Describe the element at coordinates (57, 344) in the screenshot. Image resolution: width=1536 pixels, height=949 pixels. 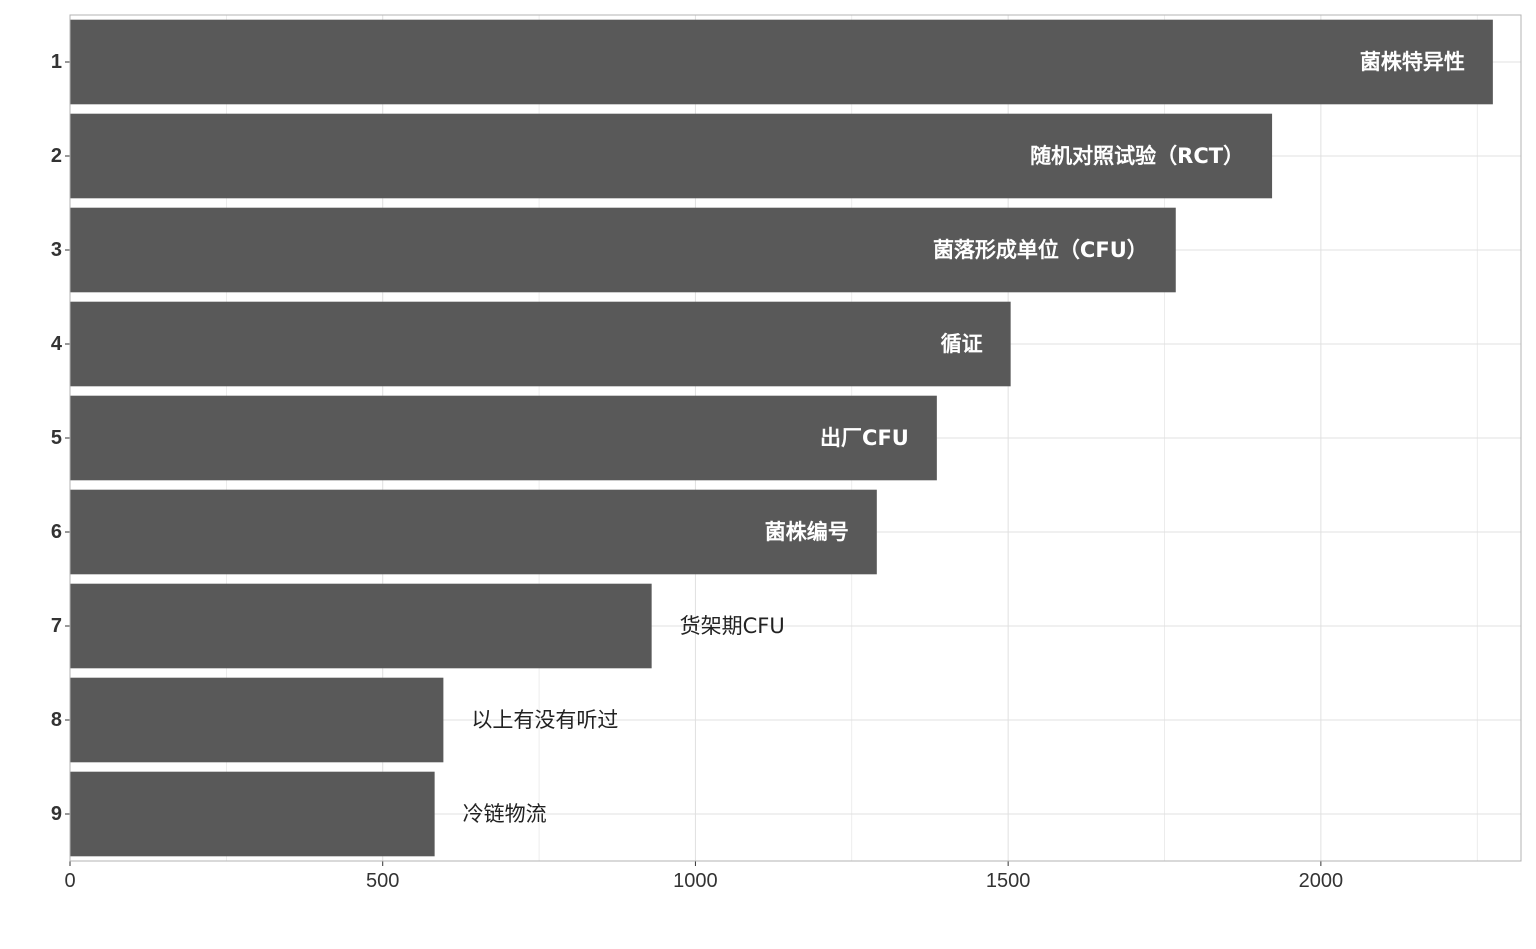
I see `y-tick-label: 4` at that location.